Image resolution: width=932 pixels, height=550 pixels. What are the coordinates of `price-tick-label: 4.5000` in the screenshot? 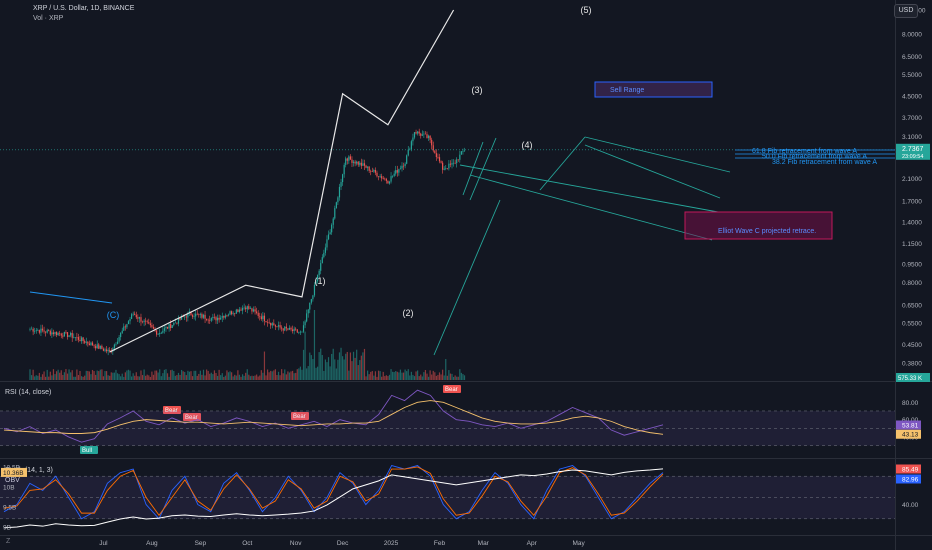 It's located at (912, 97).